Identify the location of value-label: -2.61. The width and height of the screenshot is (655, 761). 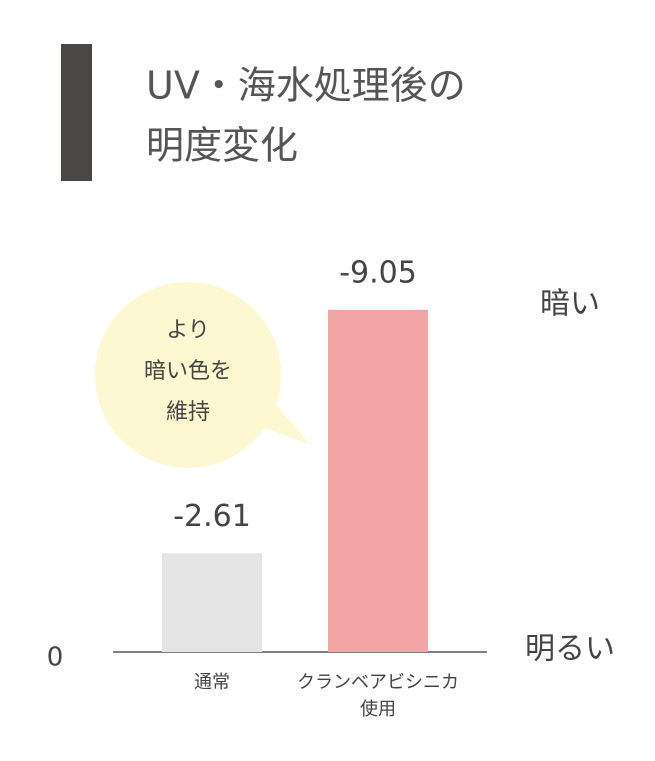
(212, 516).